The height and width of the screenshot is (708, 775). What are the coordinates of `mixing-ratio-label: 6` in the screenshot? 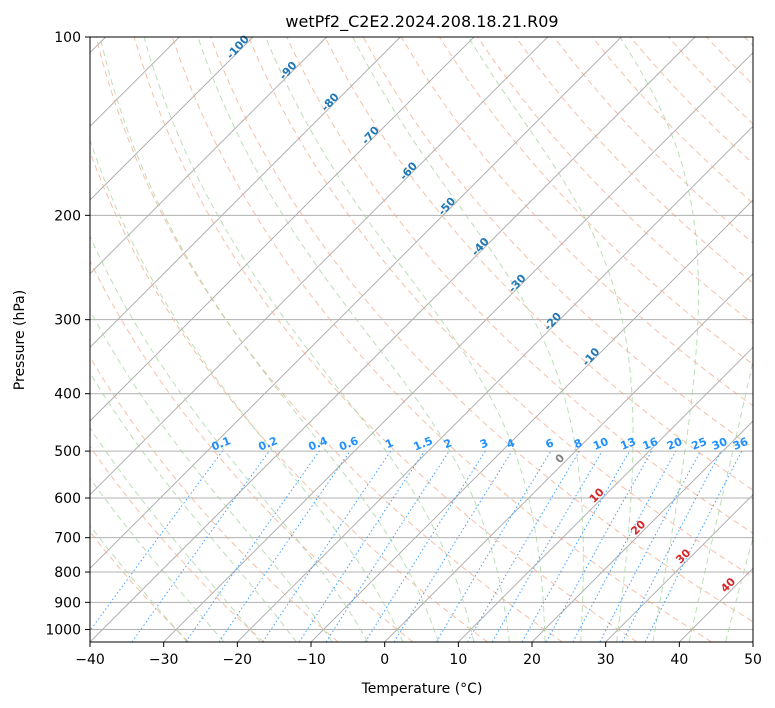 It's located at (550, 443).